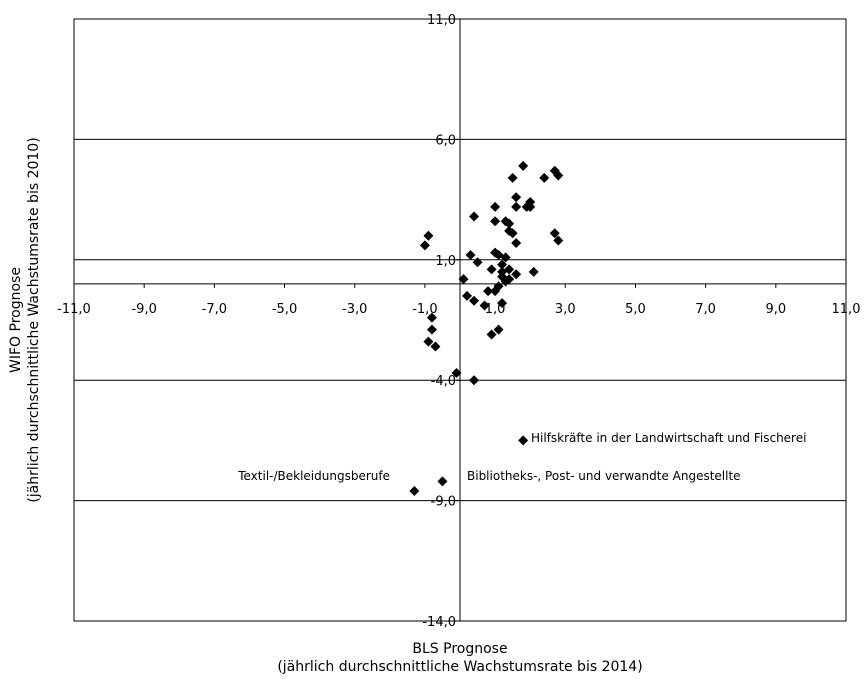  Describe the element at coordinates (16, 320) in the screenshot. I see `y-axis-label-line1: WIFO Prognose` at that location.